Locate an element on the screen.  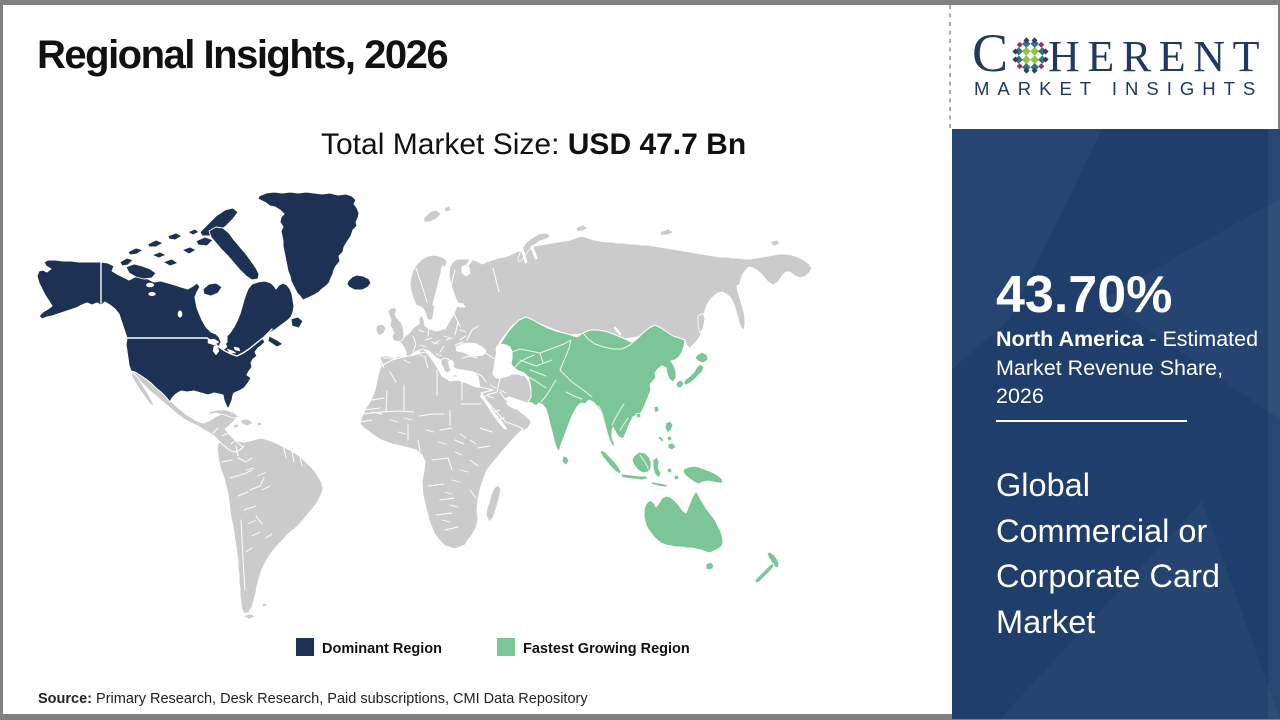
svg-text: HERENT is located at coordinates (1157, 56).